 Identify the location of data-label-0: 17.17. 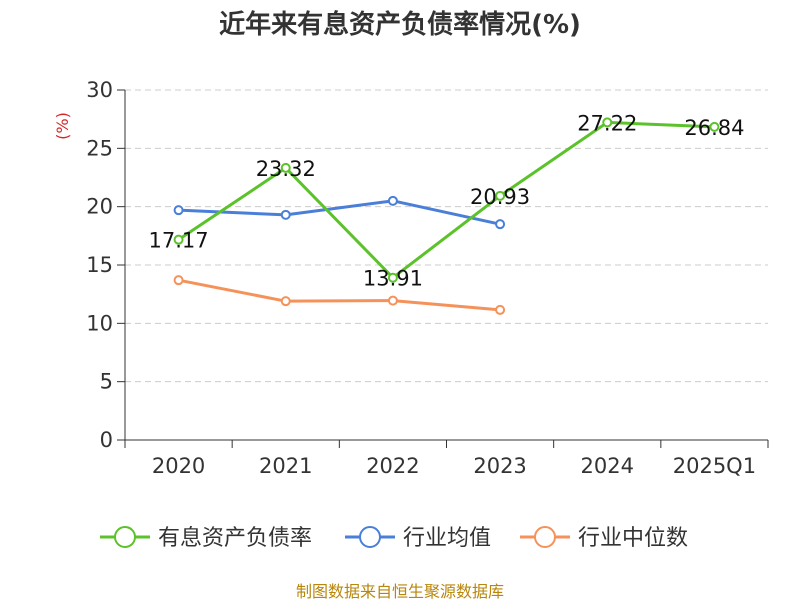
(179, 241).